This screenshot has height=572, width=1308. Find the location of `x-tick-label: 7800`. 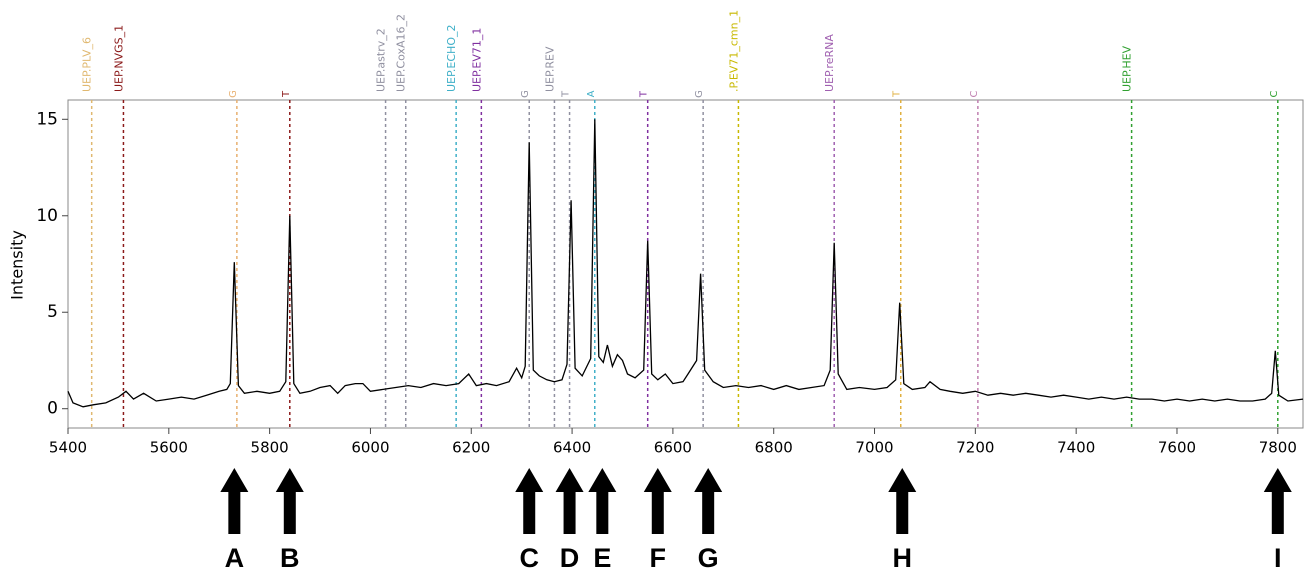

x-tick-label: 7800 is located at coordinates (1278, 448).